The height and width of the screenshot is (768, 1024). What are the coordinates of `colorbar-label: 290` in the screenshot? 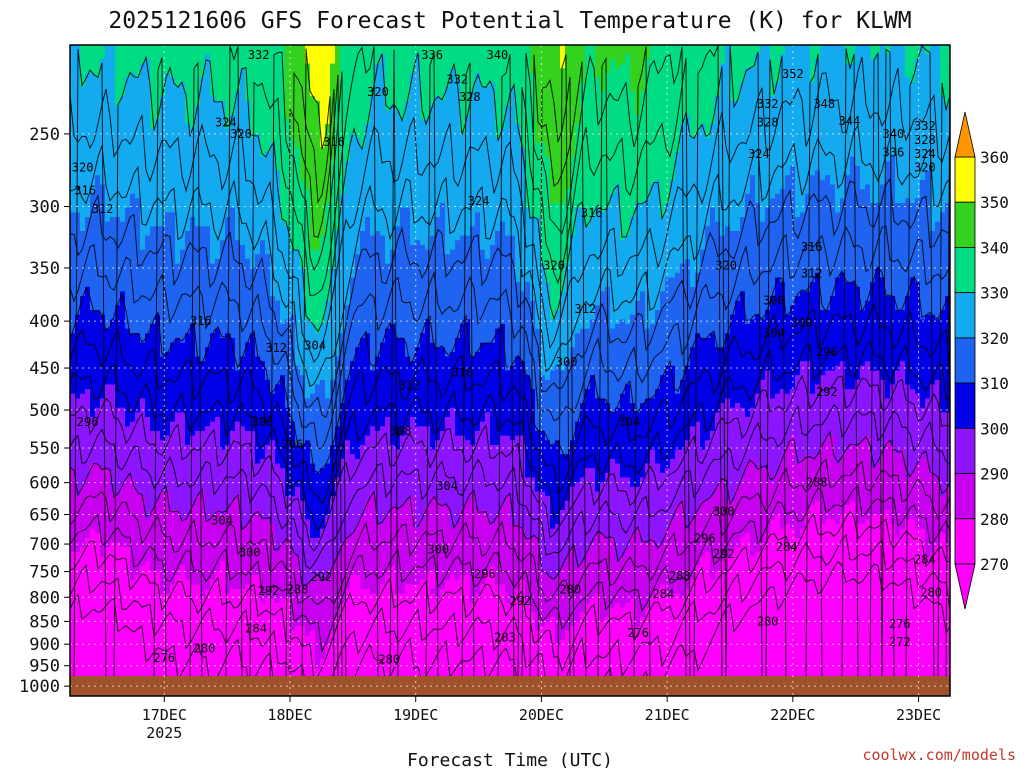 It's located at (994, 474).